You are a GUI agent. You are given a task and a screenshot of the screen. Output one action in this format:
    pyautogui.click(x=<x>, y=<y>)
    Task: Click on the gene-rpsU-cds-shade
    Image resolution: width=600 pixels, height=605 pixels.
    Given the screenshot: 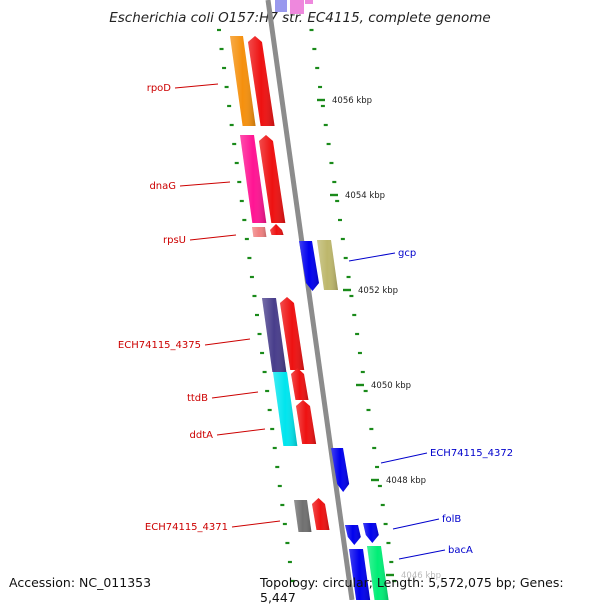 What is the action you would take?
    pyautogui.click(x=277, y=229)
    